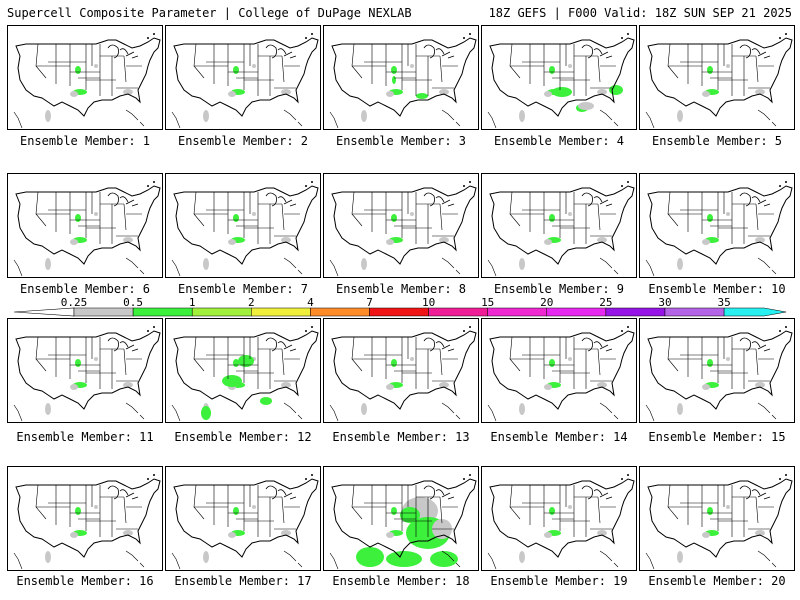 This screenshot has width=800, height=600. What do you see at coordinates (428, 302) in the screenshot?
I see `colorbar-tick-label: 10` at bounding box center [428, 302].